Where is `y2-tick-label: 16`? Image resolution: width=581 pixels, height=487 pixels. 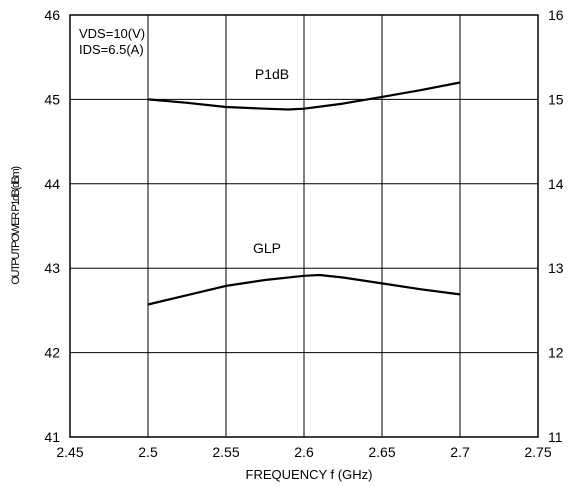
y2-tick-label: 16 is located at coordinates (556, 15).